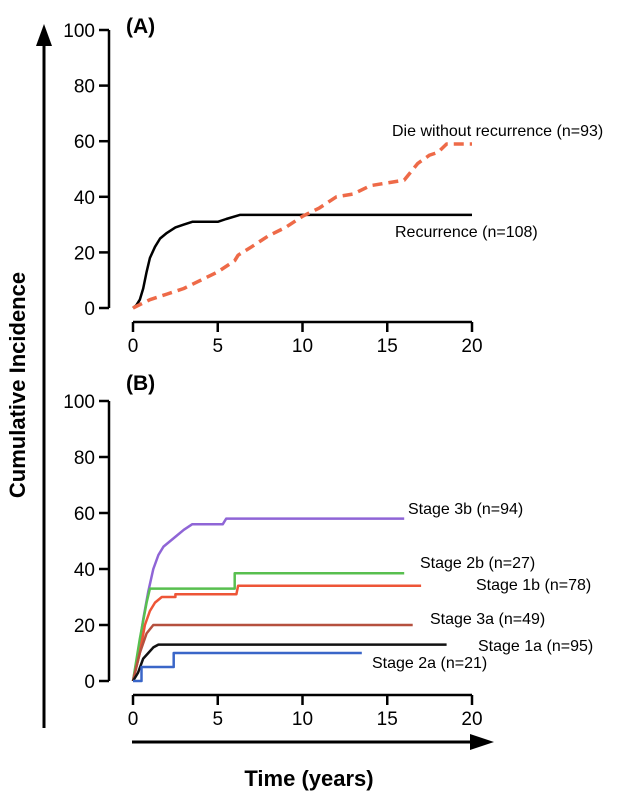 This screenshot has width=626, height=797. Describe the element at coordinates (535, 646) in the screenshot. I see `series-label: Stage 1a (n=95)` at that location.